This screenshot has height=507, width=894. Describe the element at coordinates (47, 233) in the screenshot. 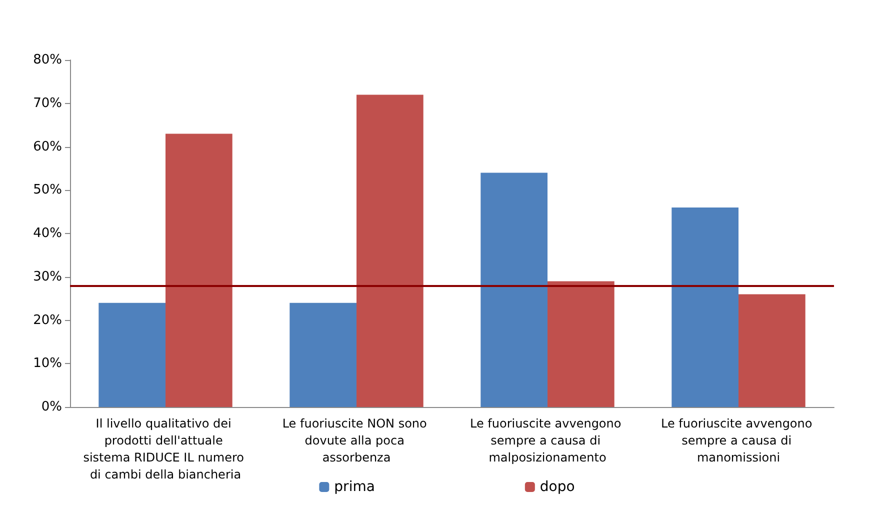

I see `y-tick-label: 40%` at that location.